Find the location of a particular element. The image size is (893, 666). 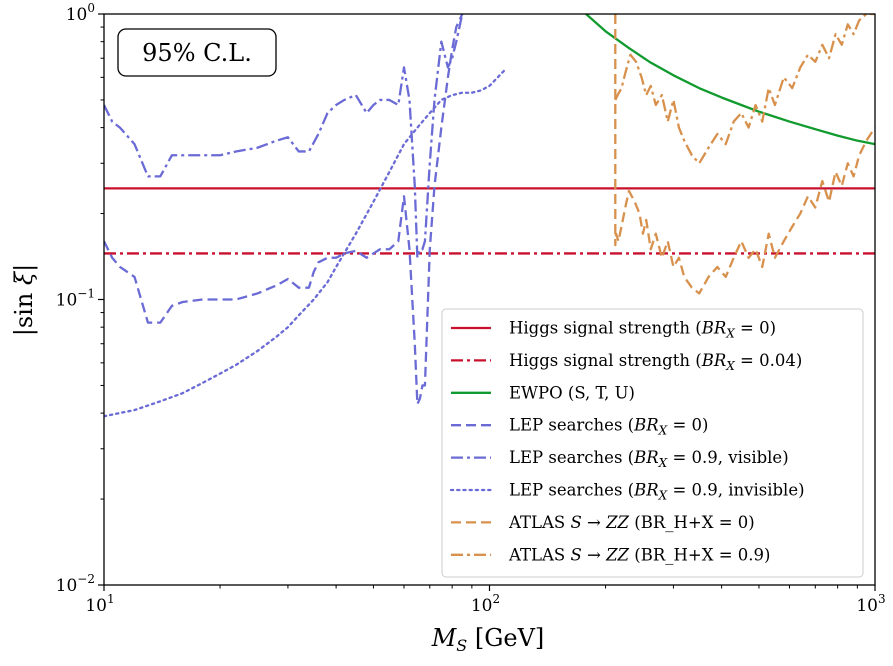

legend-label-1: Higgs signal strength (BRX = 0) is located at coordinates (642, 330).